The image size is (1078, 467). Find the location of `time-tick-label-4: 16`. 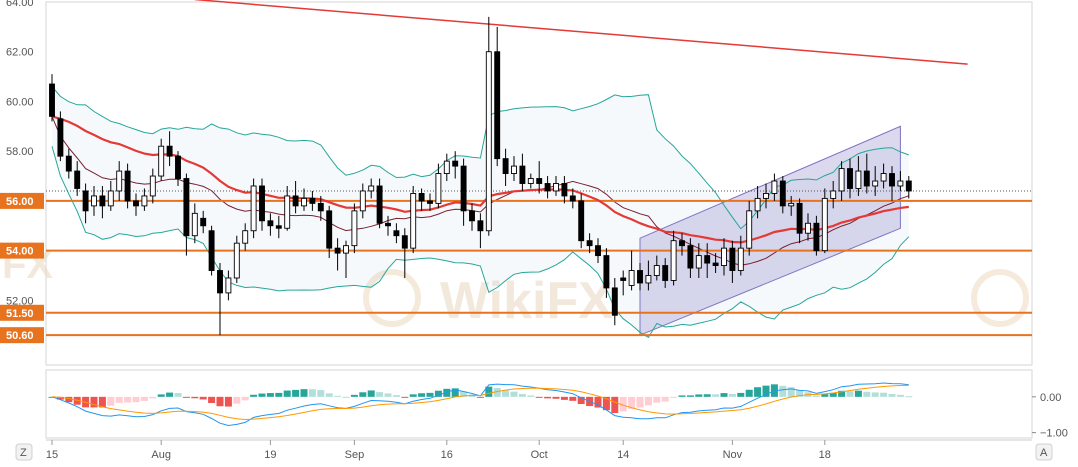

time-tick-label-4: 16 is located at coordinates (447, 455).